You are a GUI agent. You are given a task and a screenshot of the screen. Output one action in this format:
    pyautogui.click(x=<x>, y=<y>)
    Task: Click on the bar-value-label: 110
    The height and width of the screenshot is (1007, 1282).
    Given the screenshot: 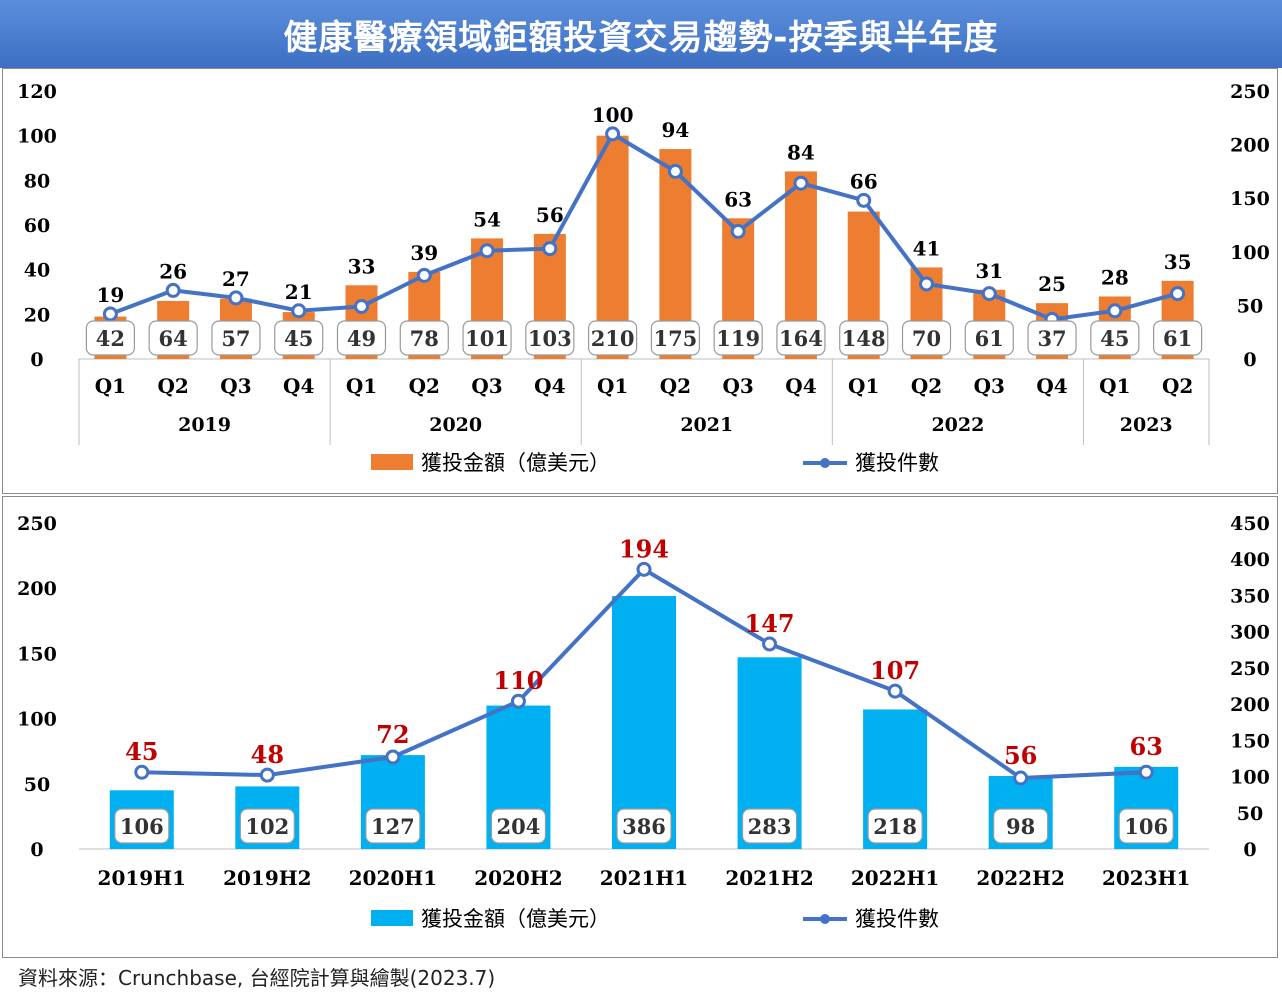 What is the action you would take?
    pyautogui.click(x=518, y=680)
    